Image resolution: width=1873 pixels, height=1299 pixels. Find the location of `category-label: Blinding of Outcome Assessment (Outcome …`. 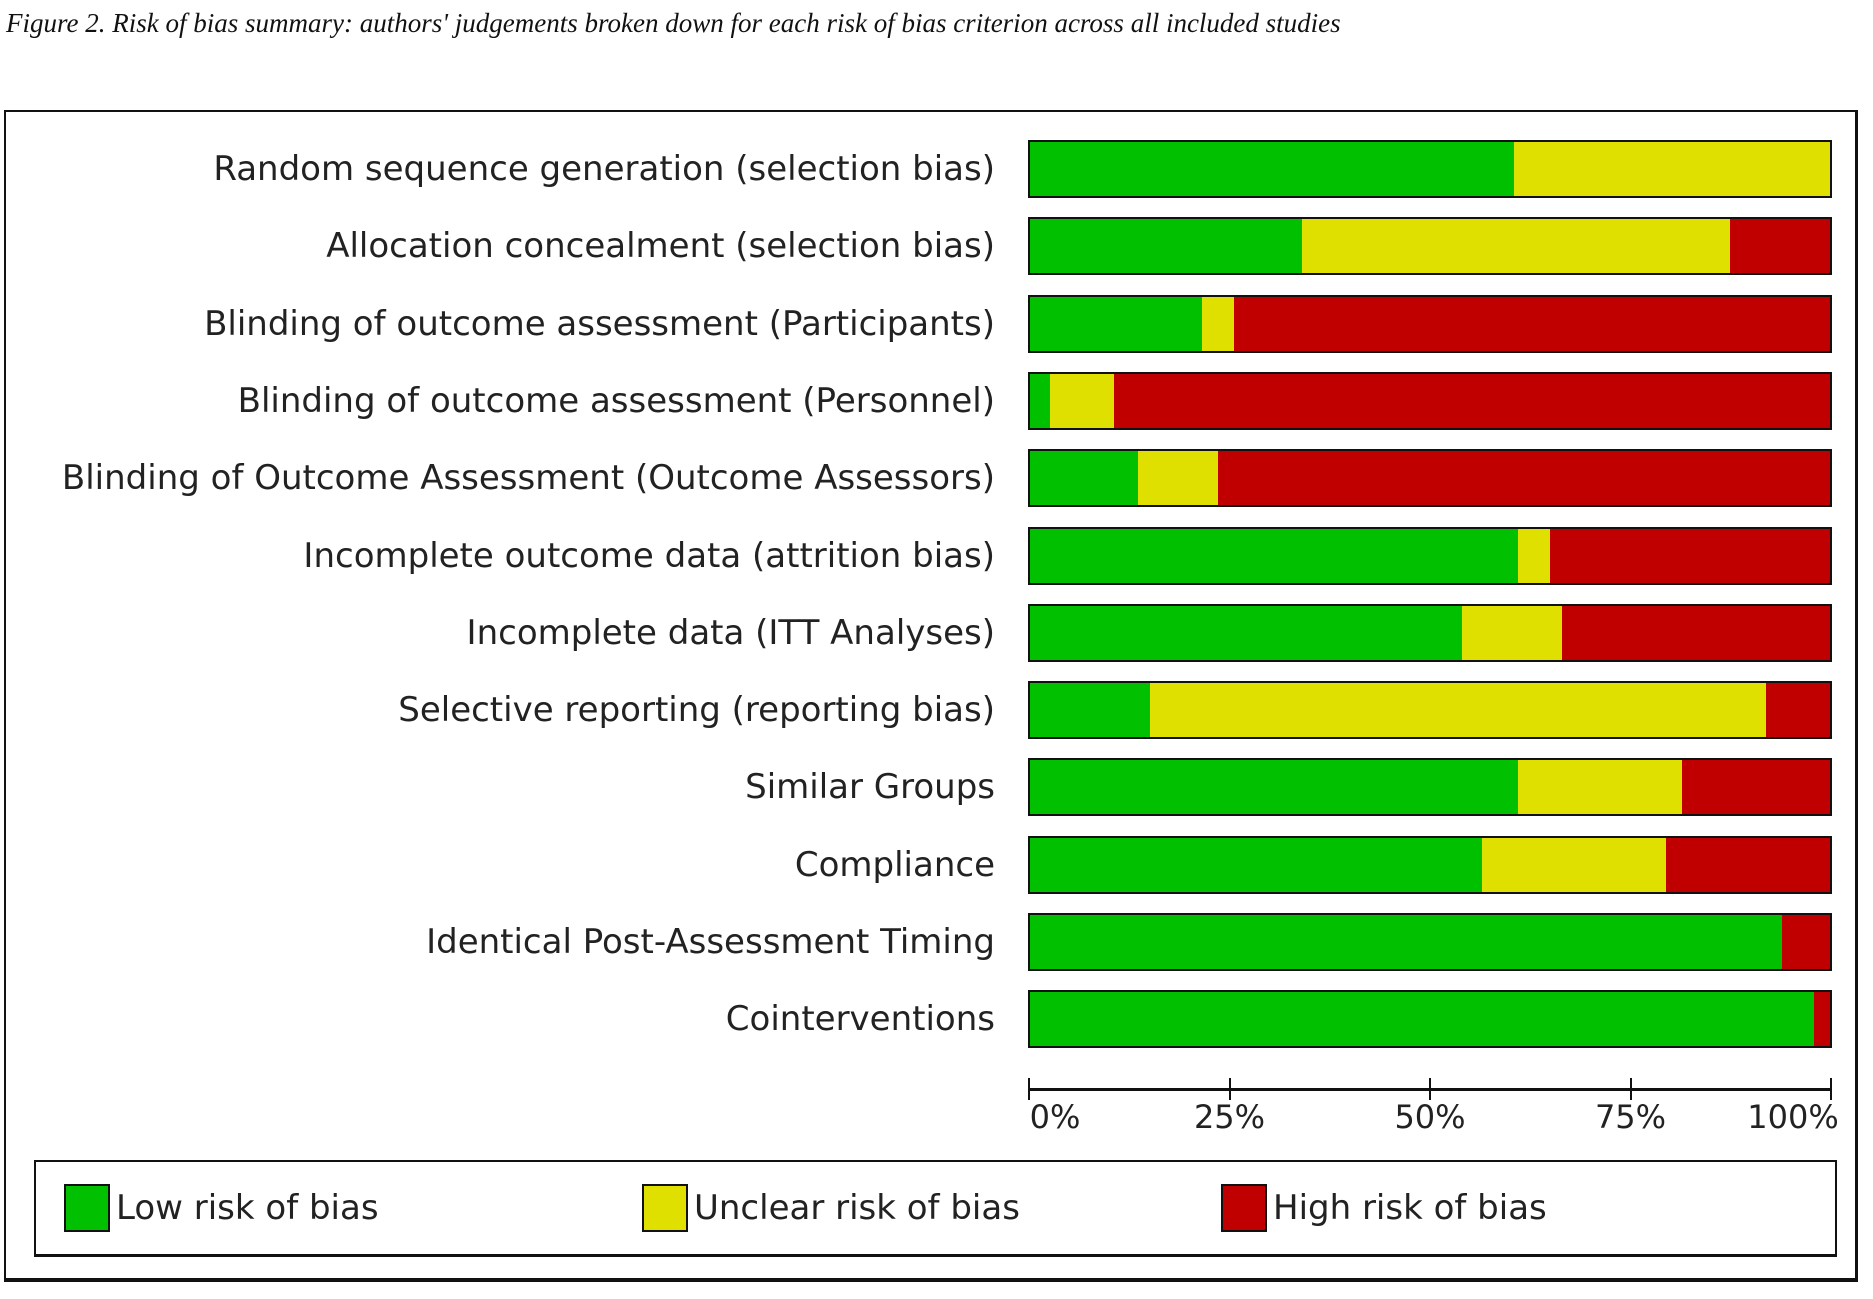

category-label: Blinding of Outcome Assessment (Outcome … is located at coordinates (528, 478).